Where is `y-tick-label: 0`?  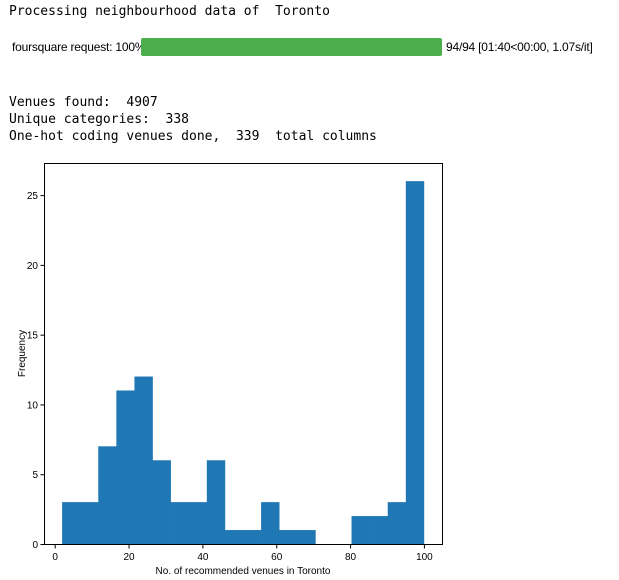 y-tick-label: 0 is located at coordinates (35, 545).